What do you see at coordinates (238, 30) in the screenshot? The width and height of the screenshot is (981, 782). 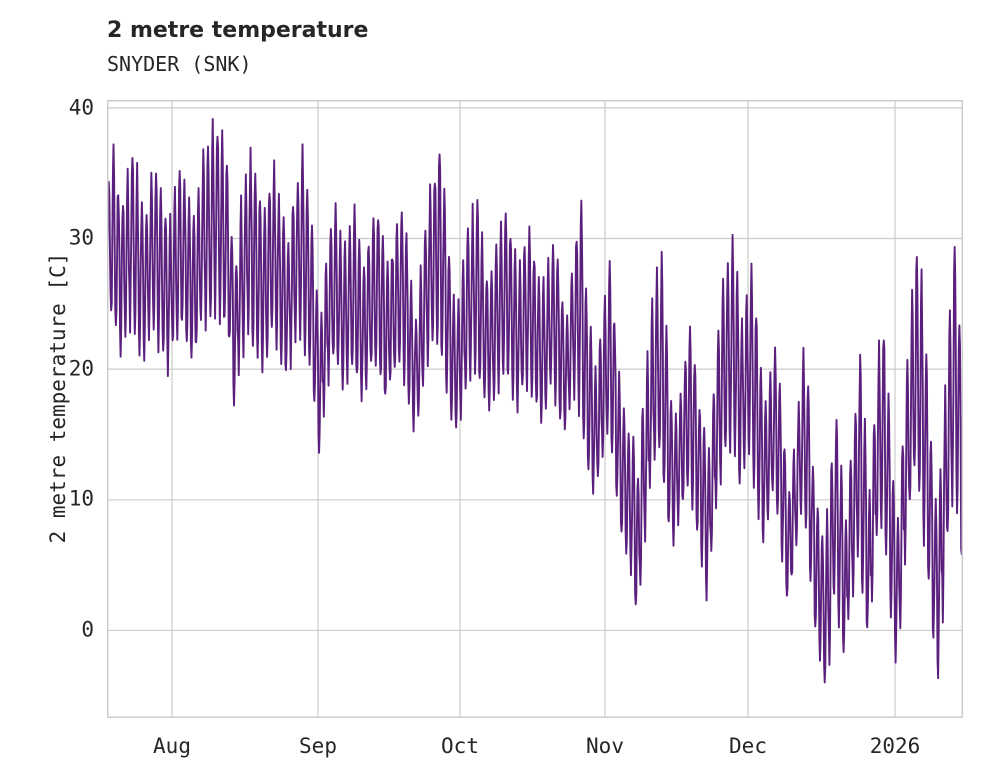 I see `page-title: 2 metre temperature` at bounding box center [238, 30].